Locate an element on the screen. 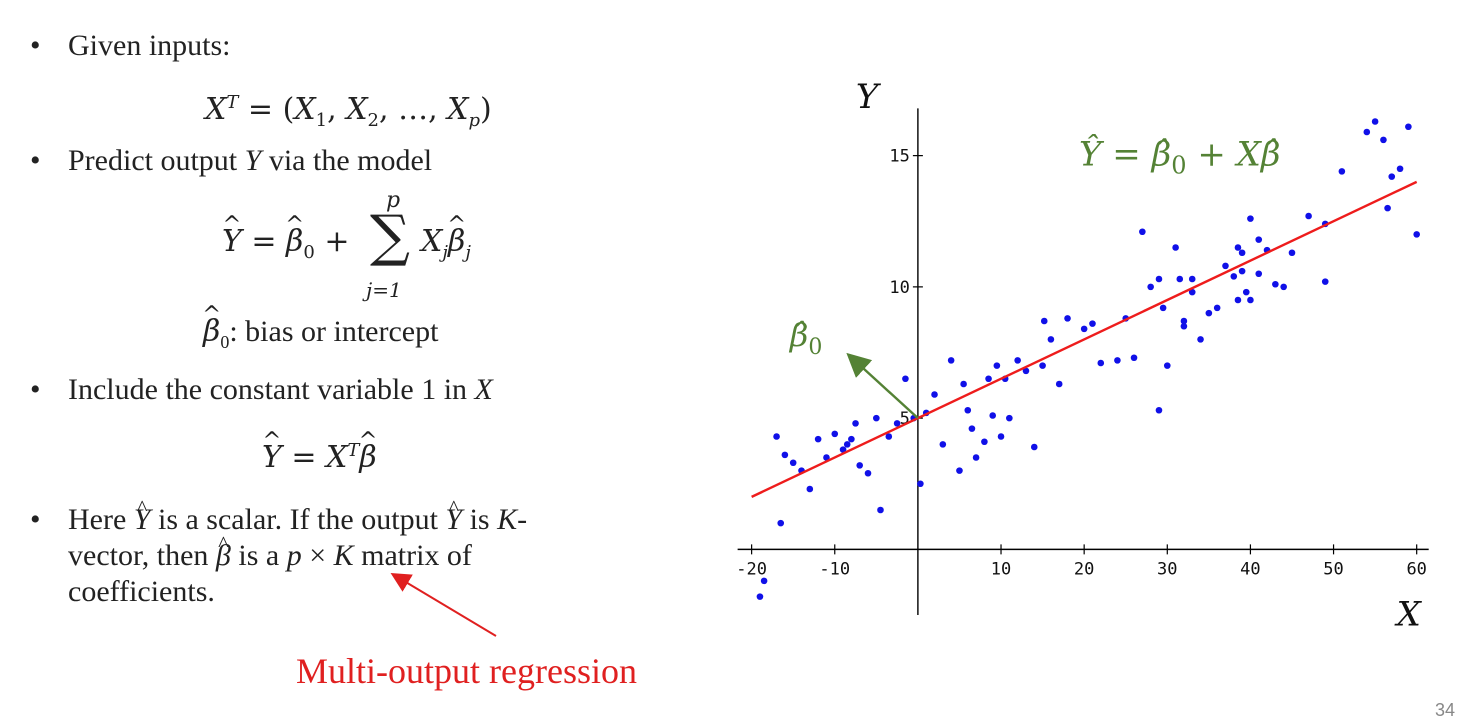 The height and width of the screenshot is (728, 1477). x-tick-label: 40 is located at coordinates (1250, 569).